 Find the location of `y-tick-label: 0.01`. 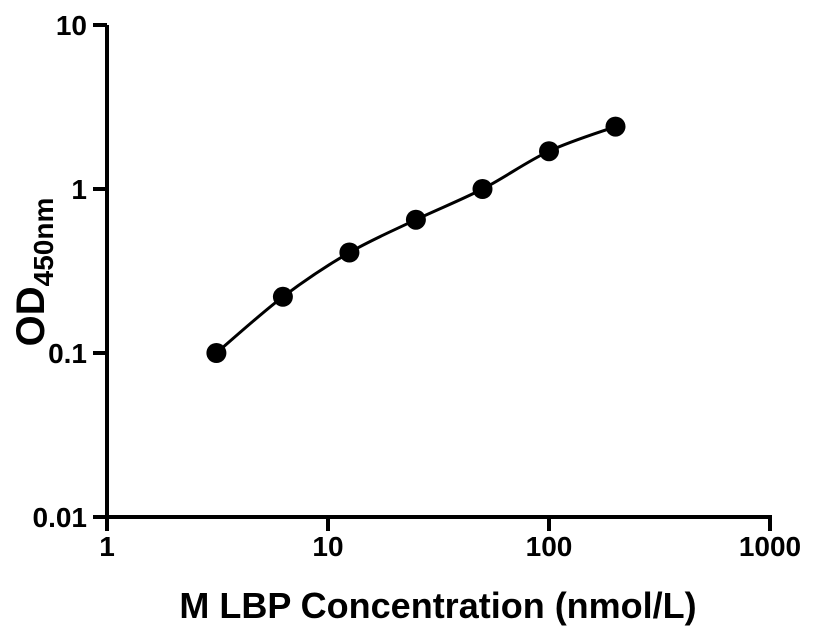

y-tick-label: 0.01 is located at coordinates (60, 517).